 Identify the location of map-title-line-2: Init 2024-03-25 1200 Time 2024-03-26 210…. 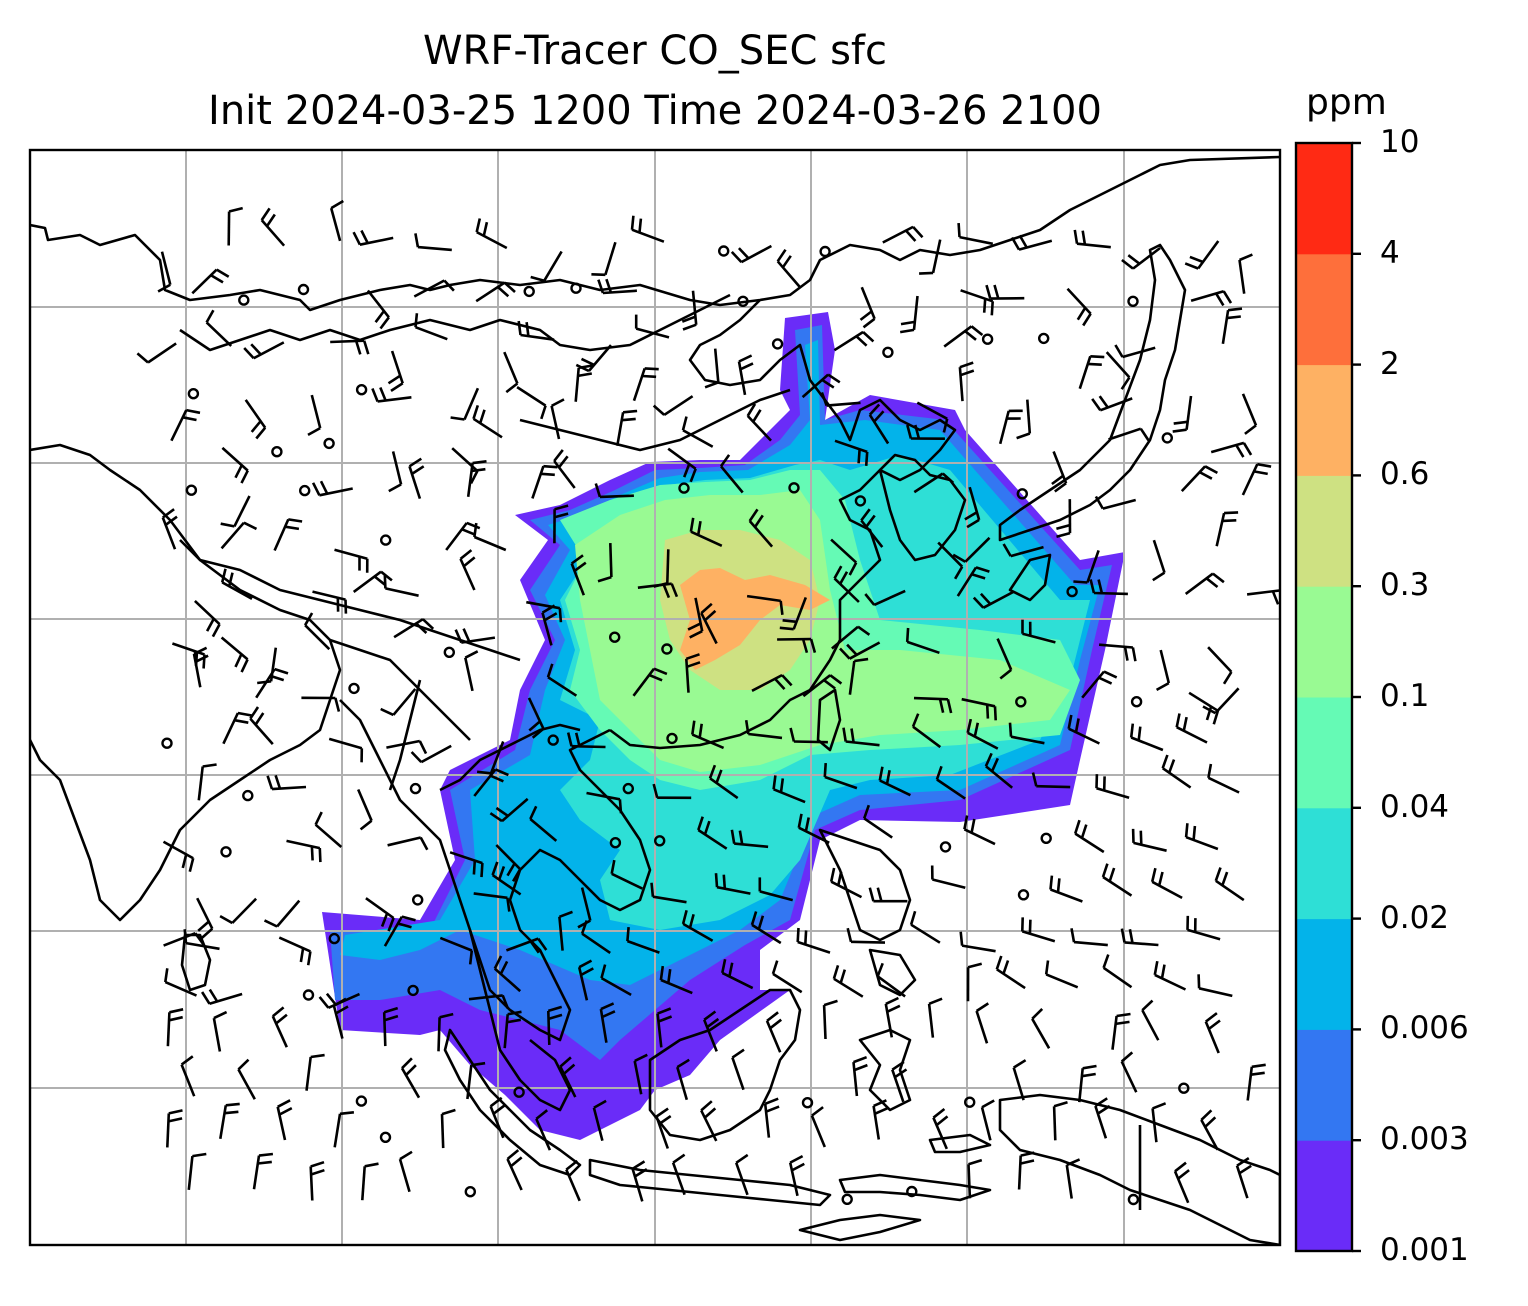
(655, 111).